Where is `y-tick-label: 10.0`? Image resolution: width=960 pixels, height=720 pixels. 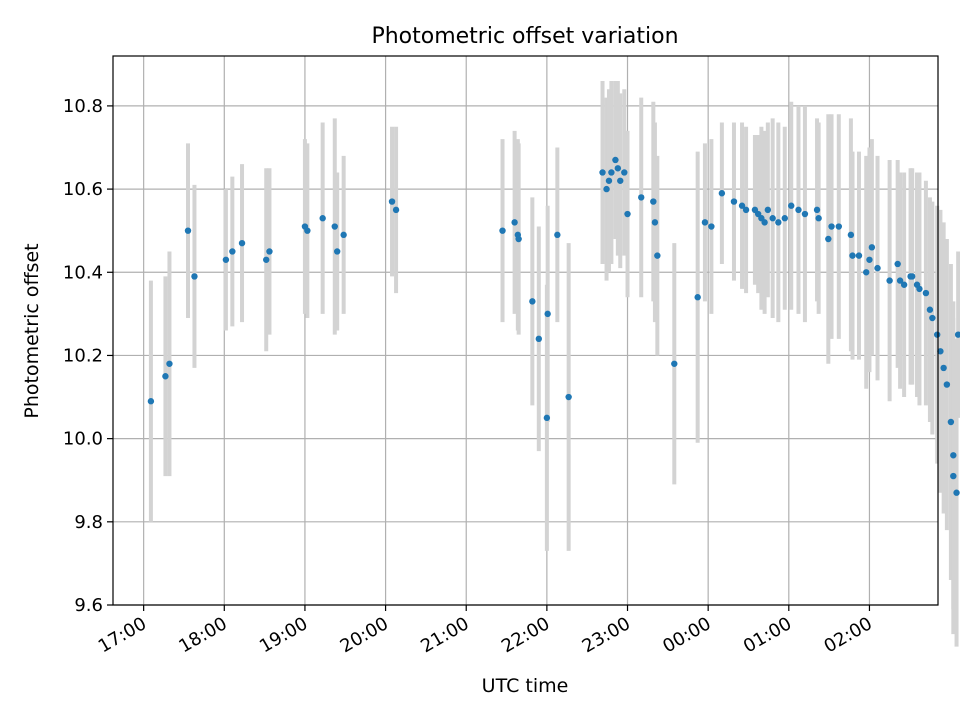 y-tick-label: 10.0 is located at coordinates (83, 439).